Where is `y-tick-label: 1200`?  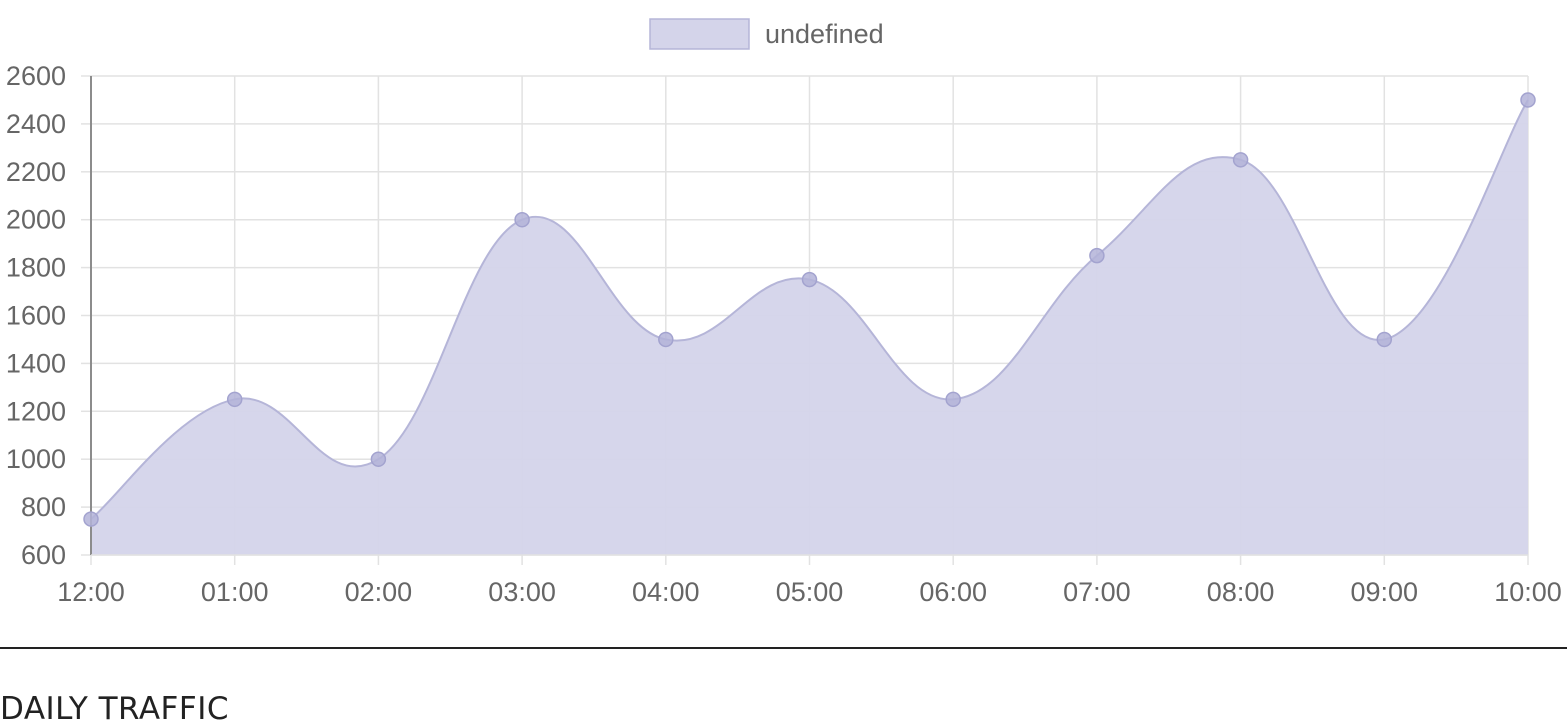
y-tick-label: 1200 is located at coordinates (36, 411).